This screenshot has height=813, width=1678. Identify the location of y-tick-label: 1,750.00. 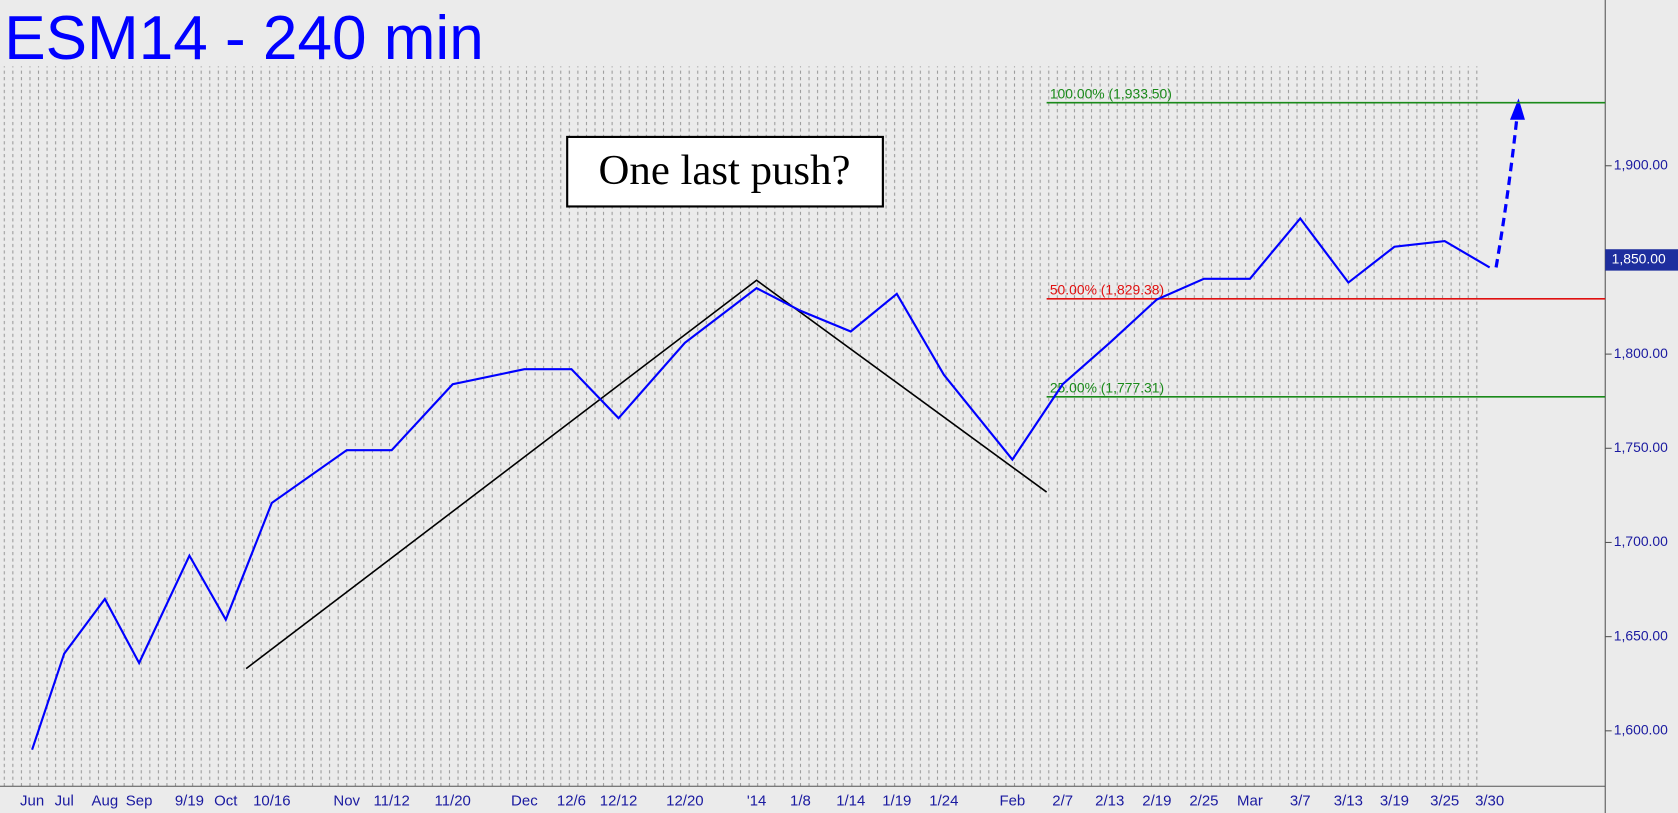
(1641, 447).